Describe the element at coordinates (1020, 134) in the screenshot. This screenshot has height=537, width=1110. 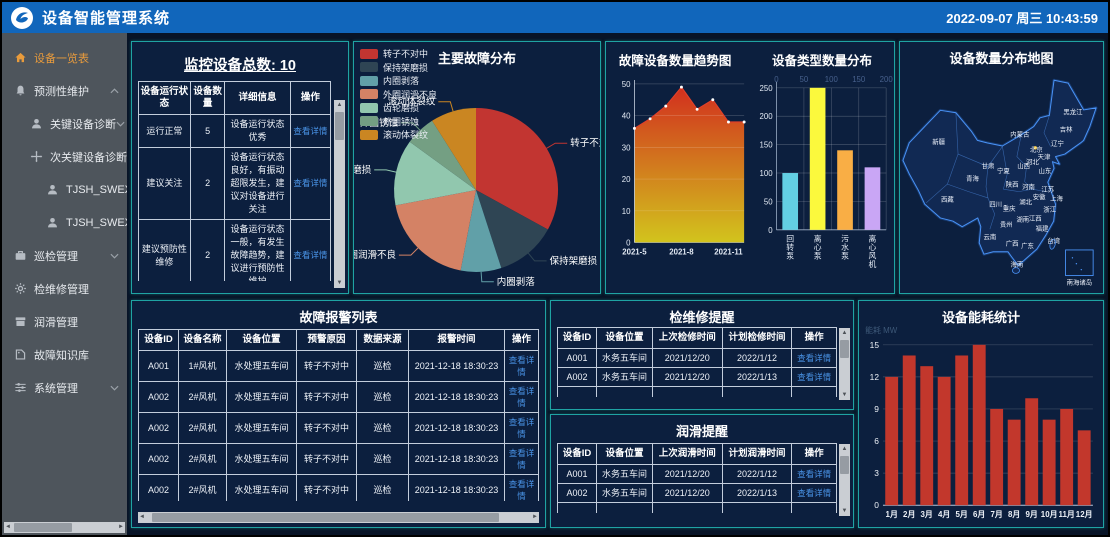
I see `map-province-label: 内蒙古` at that location.